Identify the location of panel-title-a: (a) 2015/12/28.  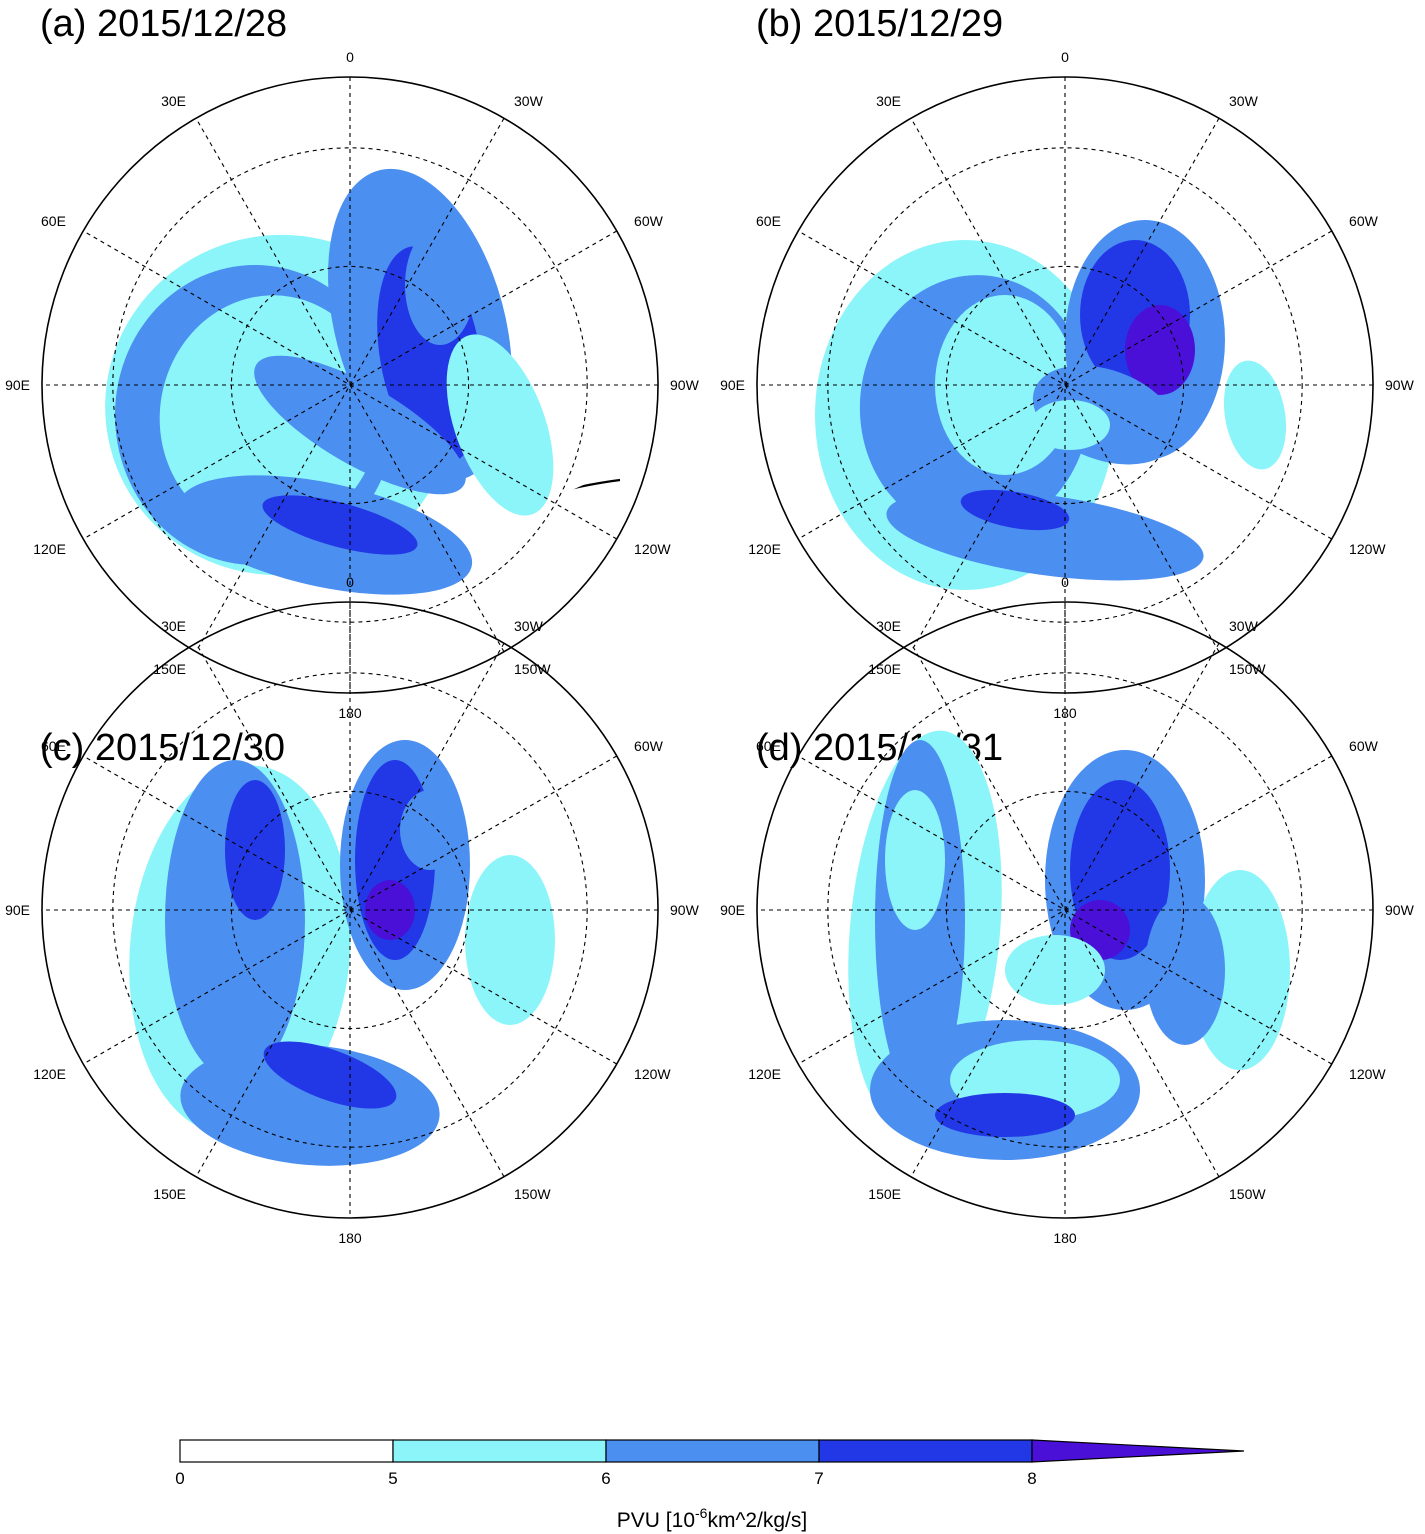
(163, 24).